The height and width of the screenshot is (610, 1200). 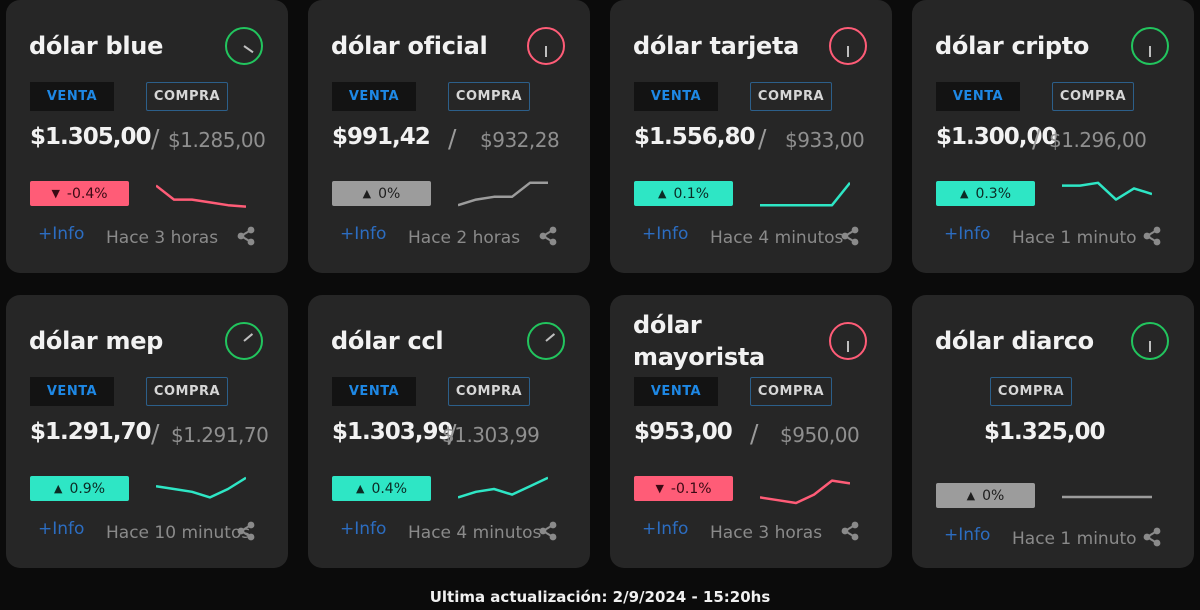 What do you see at coordinates (1014, 341) in the screenshot?
I see `card-title: dólar diarco` at bounding box center [1014, 341].